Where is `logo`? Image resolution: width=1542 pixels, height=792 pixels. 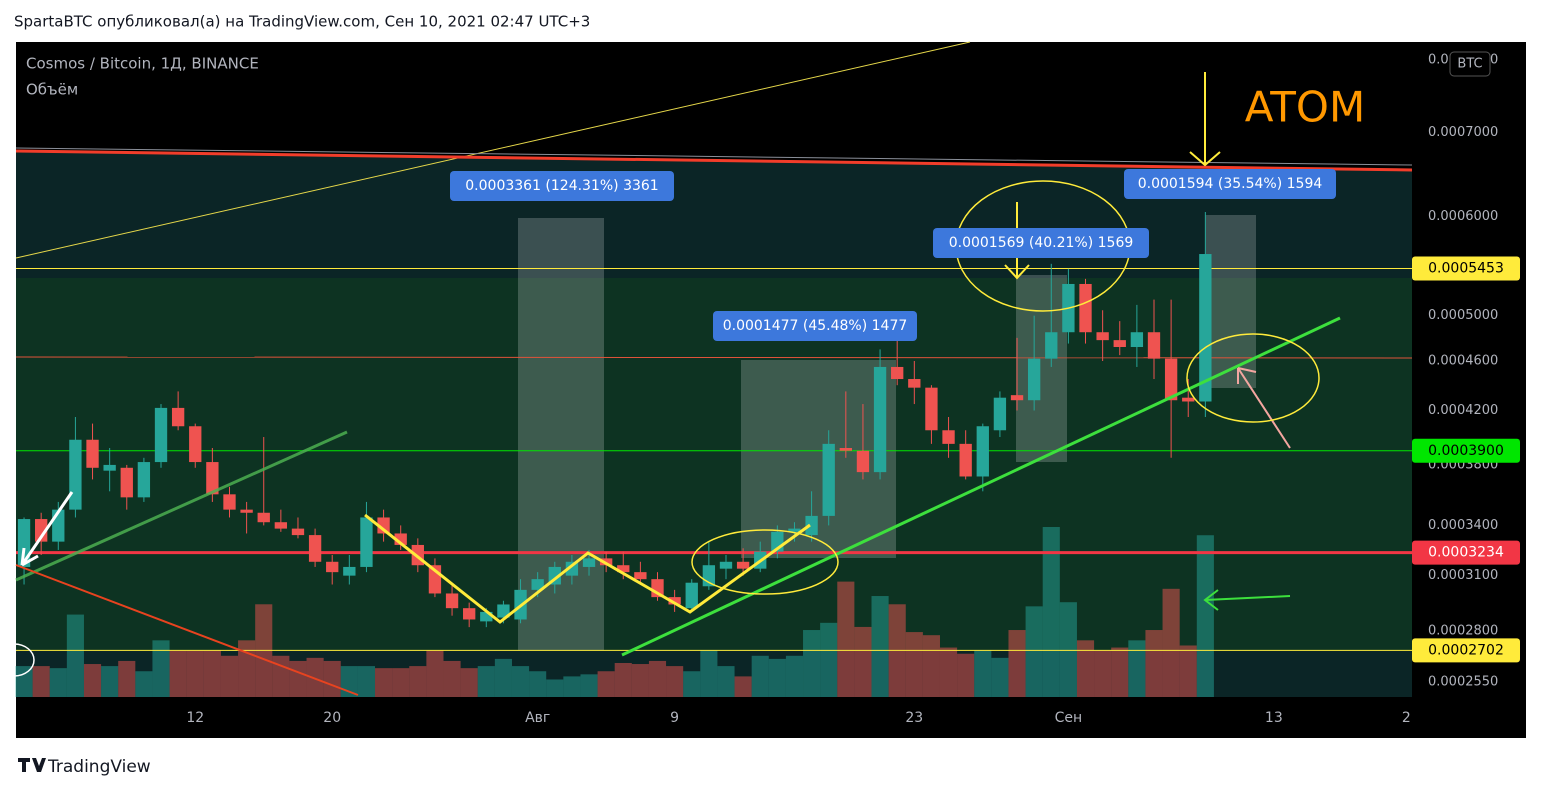
logo is located at coordinates (32, 765).